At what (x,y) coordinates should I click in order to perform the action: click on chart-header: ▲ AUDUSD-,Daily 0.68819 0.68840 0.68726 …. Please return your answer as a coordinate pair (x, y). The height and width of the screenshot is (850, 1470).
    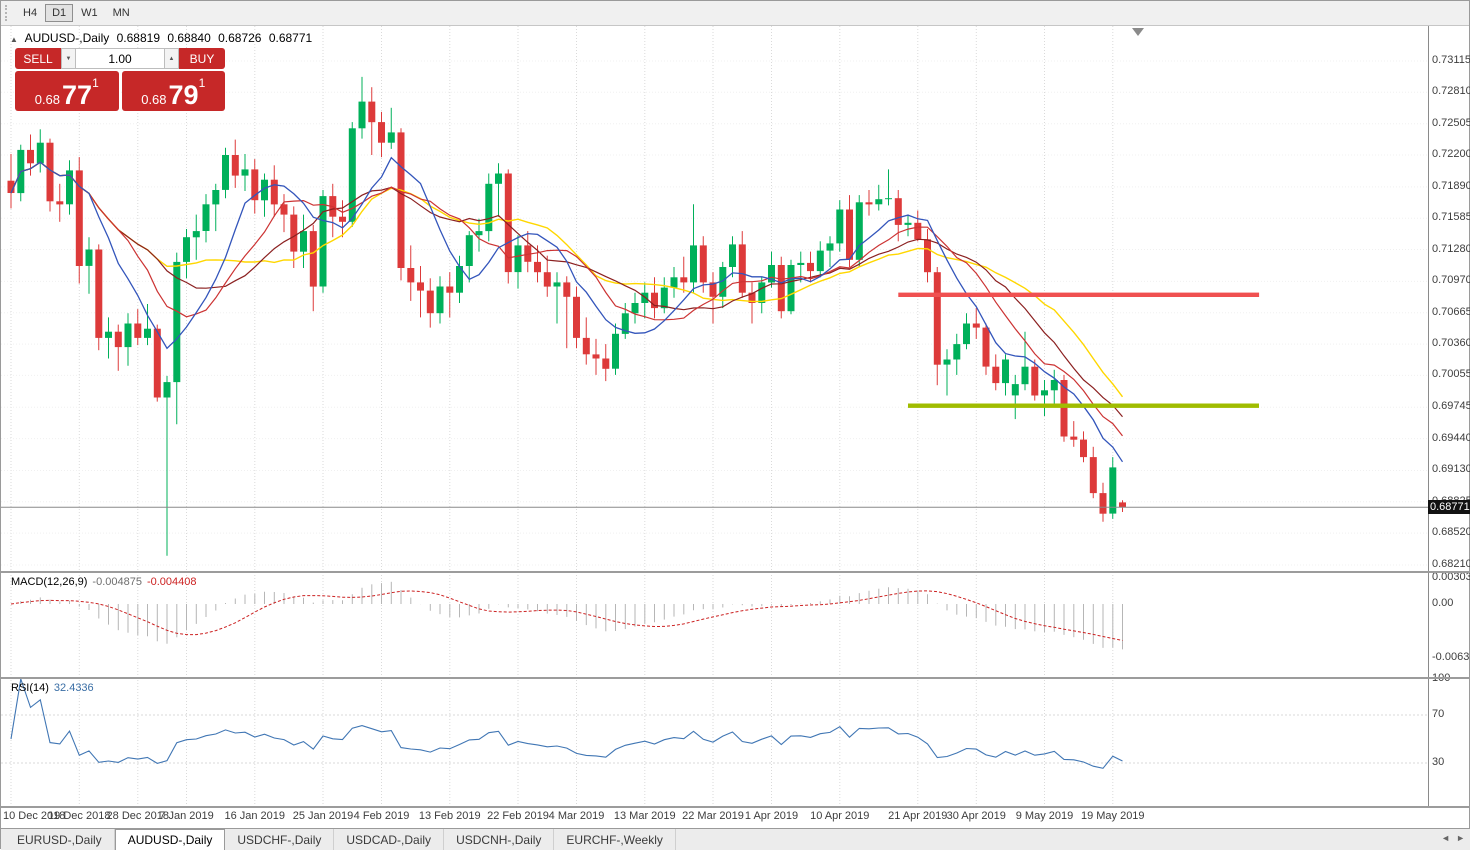
    Looking at the image, I should click on (163, 38).